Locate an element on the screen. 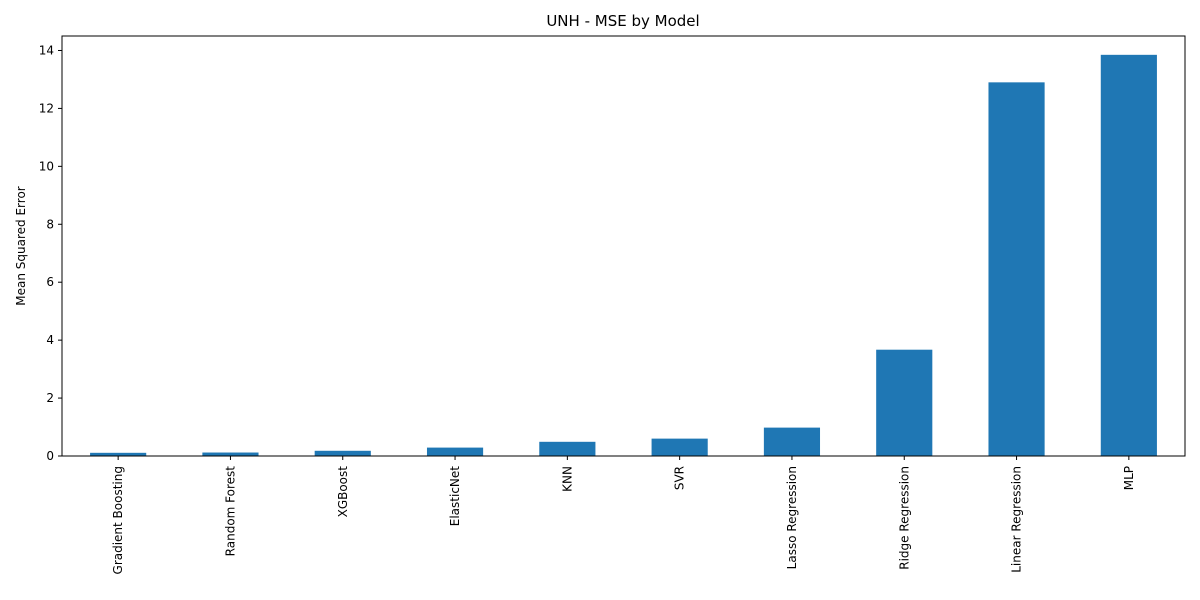 The image size is (1200, 600). y-tick-label: 2 is located at coordinates (50, 398).